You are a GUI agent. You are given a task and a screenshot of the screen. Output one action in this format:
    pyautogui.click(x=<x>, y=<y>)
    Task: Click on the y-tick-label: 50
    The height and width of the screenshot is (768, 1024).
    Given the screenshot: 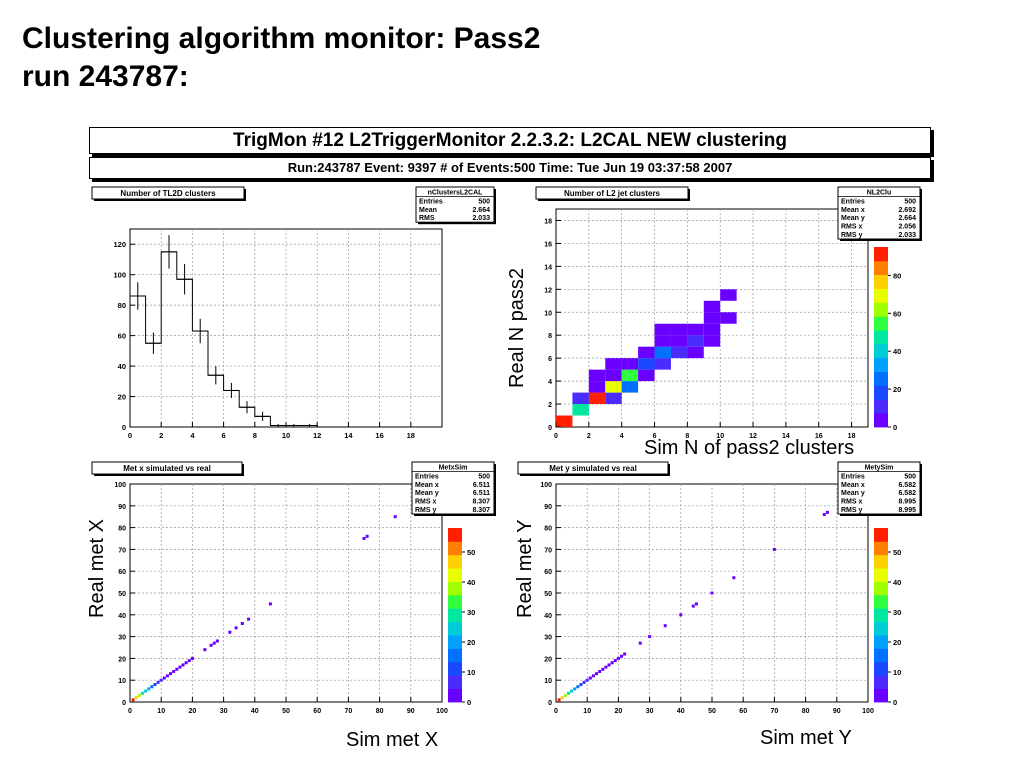 What is the action you would take?
    pyautogui.click(x=548, y=594)
    